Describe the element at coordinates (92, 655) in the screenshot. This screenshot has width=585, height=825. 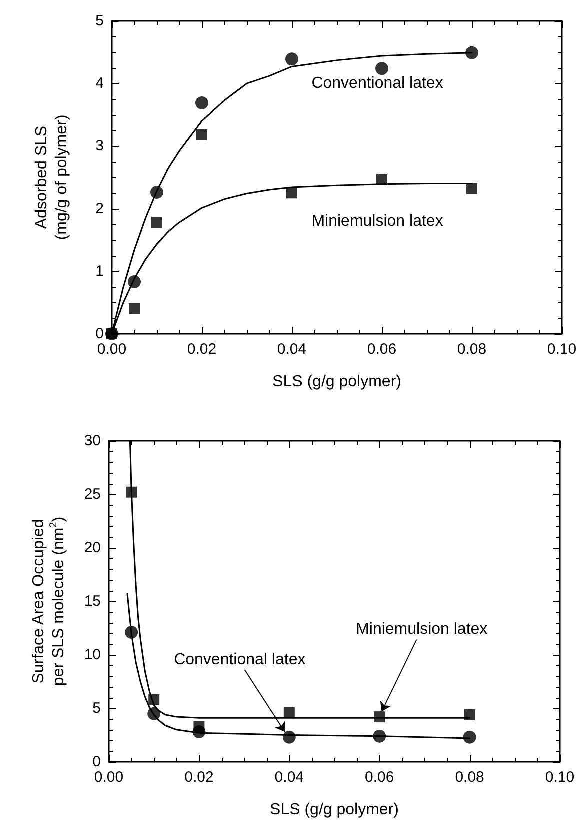
I see `y-tick-label: 10` at that location.